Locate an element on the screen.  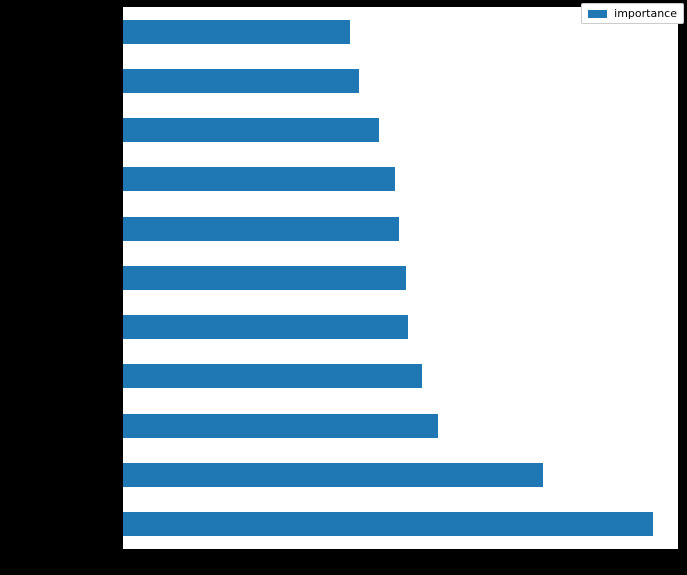
legend-label: importance is located at coordinates (645, 13).